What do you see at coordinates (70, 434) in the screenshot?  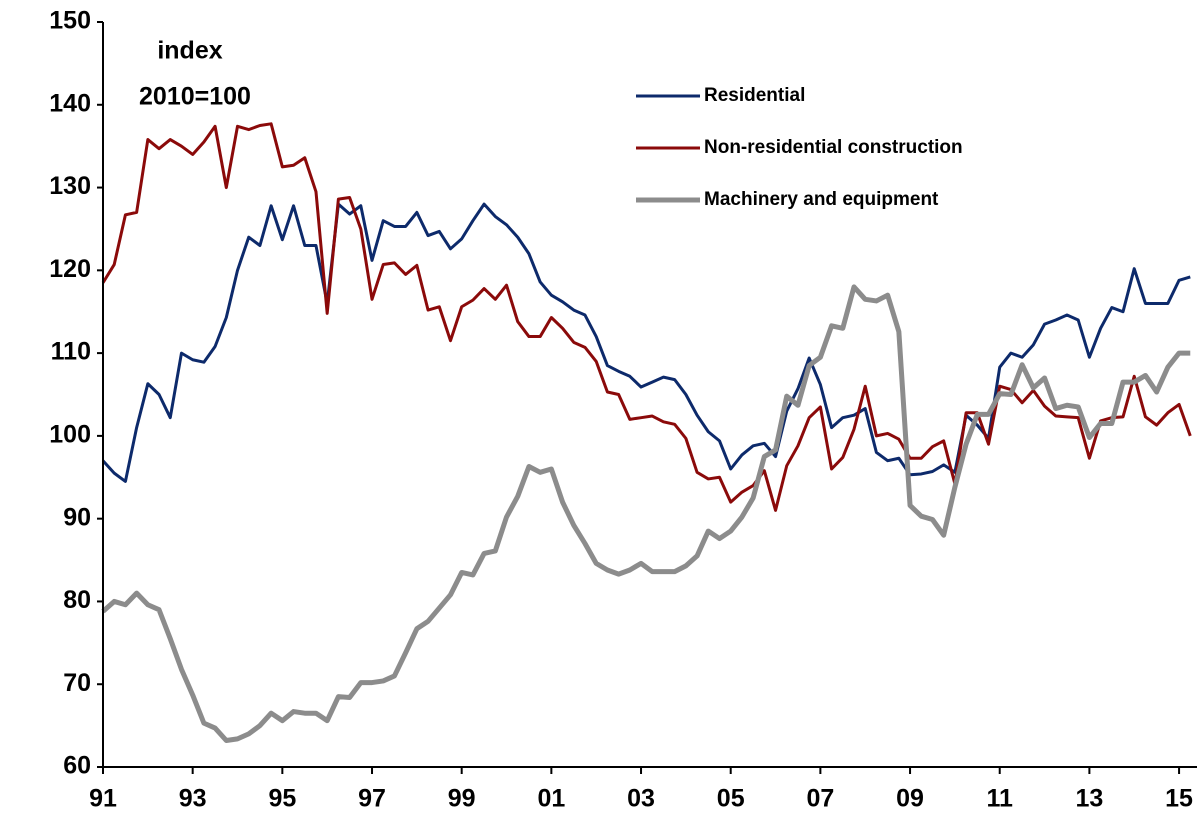 I see `y-tick-label: 100` at bounding box center [70, 434].